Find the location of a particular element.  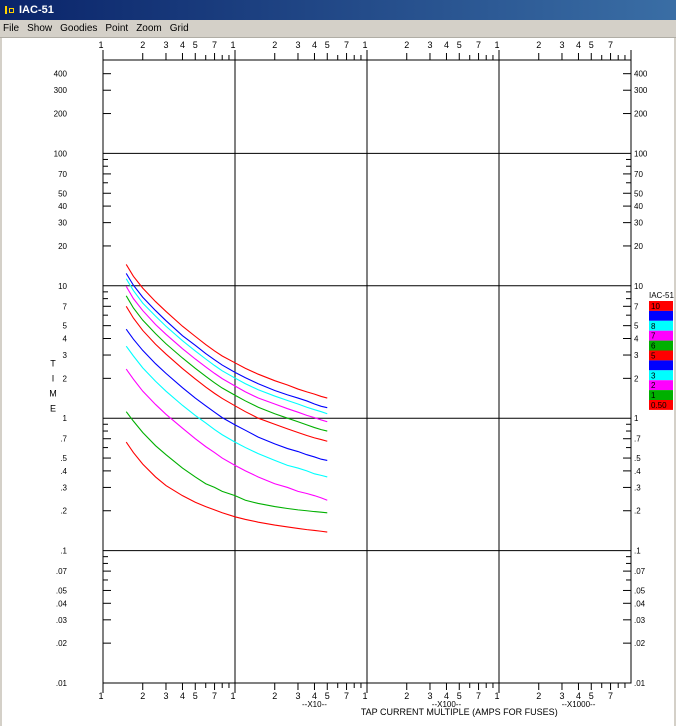

y-tick-label-right: 50 is located at coordinates (638, 193).